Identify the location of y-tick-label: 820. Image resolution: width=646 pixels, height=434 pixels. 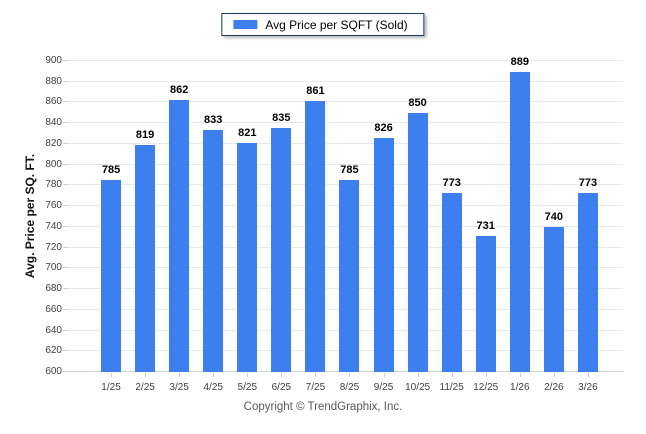
(53, 143).